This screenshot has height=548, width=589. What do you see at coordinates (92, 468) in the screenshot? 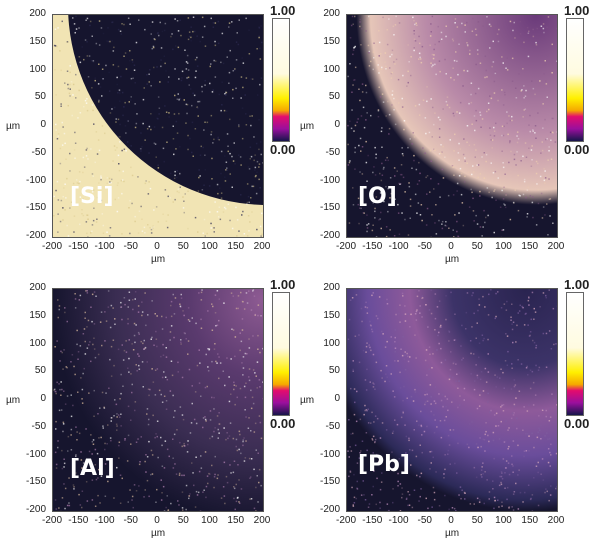
I see `element-label: [Al]` at bounding box center [92, 468].